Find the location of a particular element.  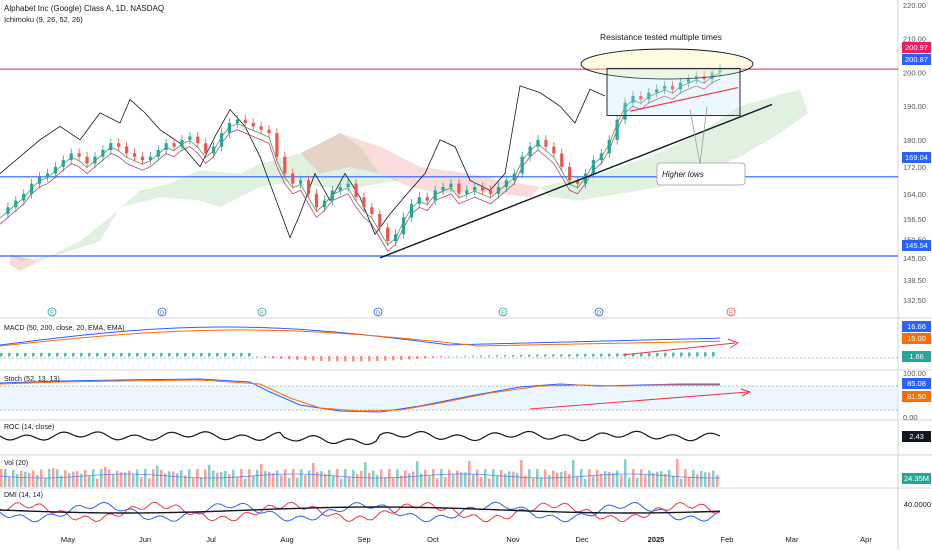

month-label: Jul is located at coordinates (211, 539).